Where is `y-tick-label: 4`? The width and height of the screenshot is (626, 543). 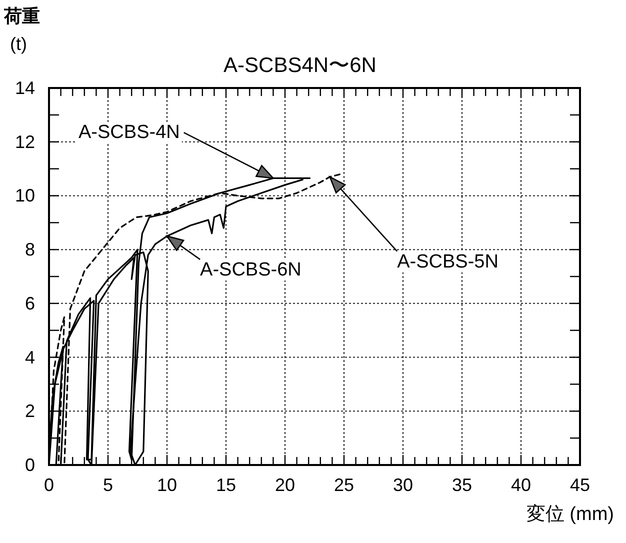
y-tick-label: 4 is located at coordinates (29, 357).